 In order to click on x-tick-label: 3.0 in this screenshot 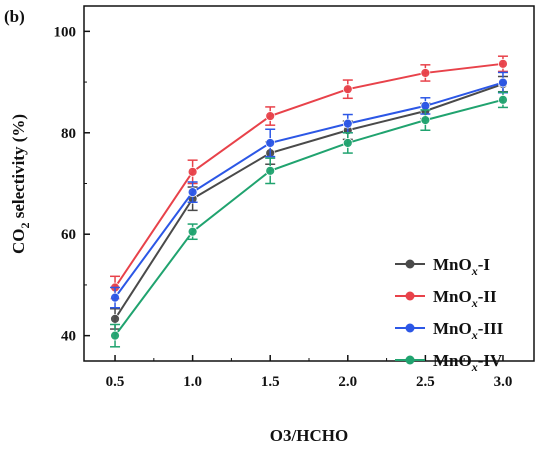, I will do `click(503, 382)`.